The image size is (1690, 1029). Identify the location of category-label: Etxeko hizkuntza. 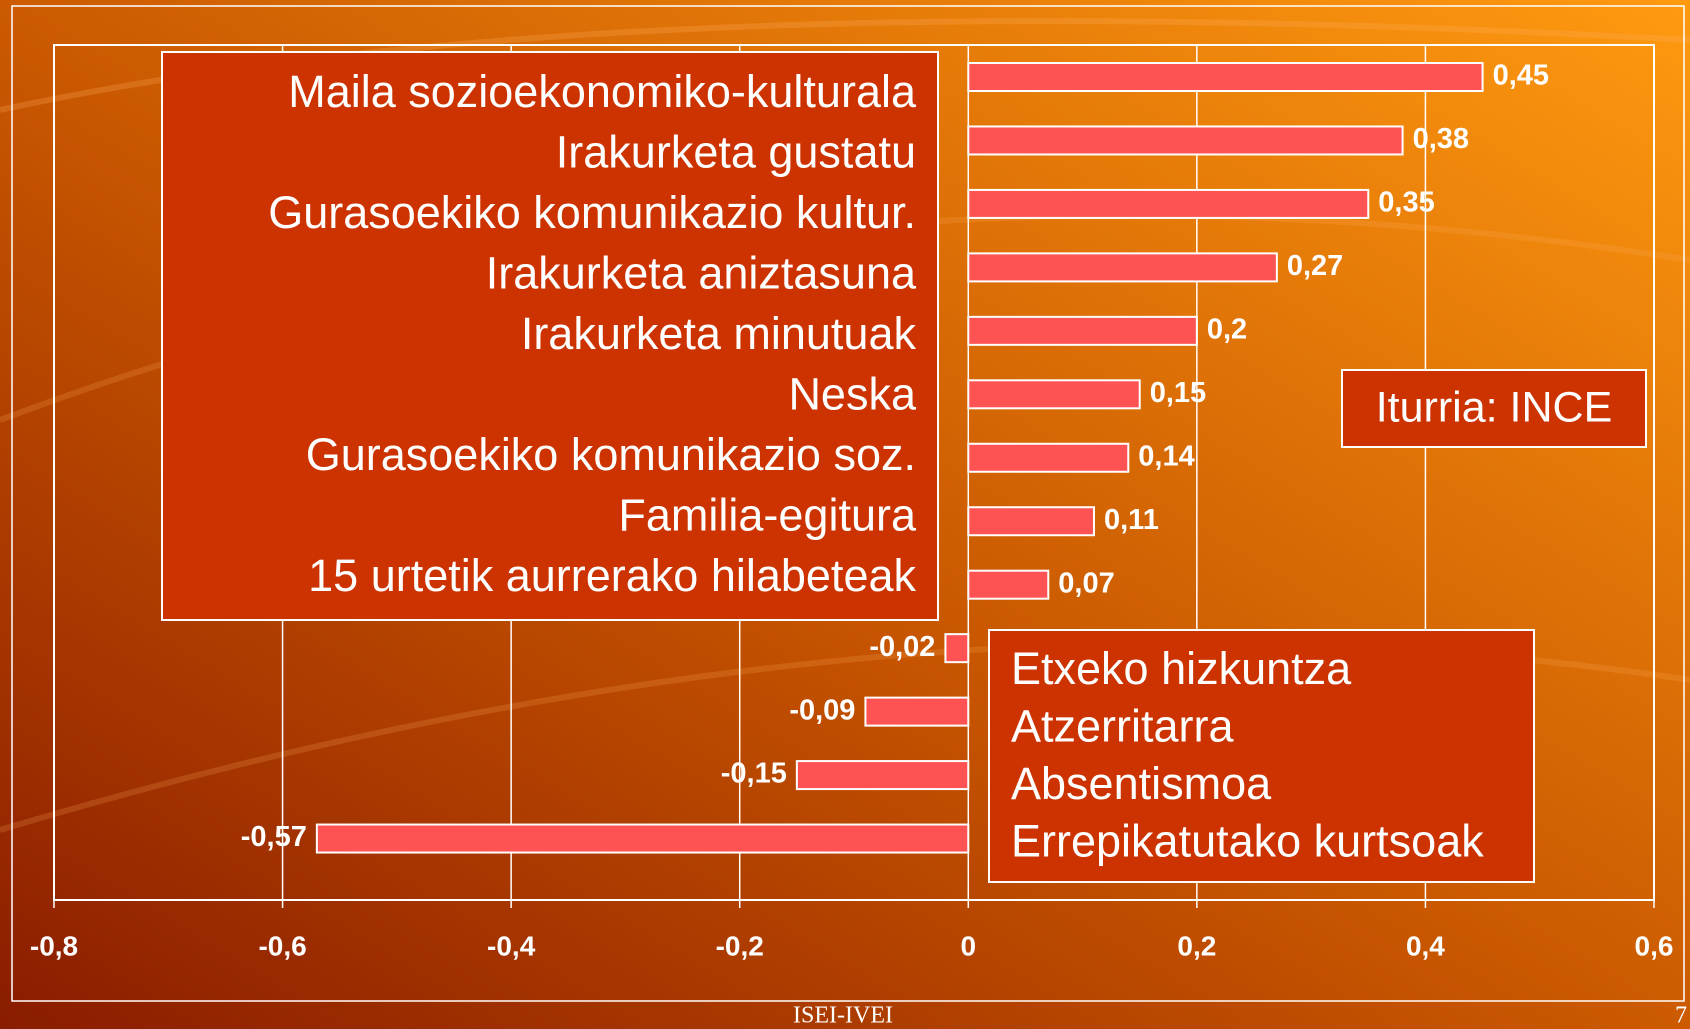
(1181, 668).